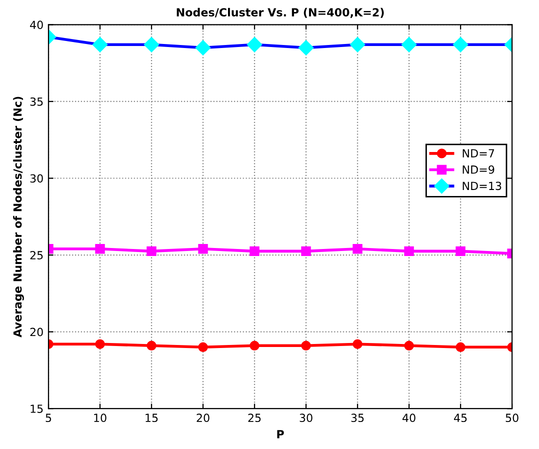  I want to click on x-tick-label: 30, so click(306, 418).